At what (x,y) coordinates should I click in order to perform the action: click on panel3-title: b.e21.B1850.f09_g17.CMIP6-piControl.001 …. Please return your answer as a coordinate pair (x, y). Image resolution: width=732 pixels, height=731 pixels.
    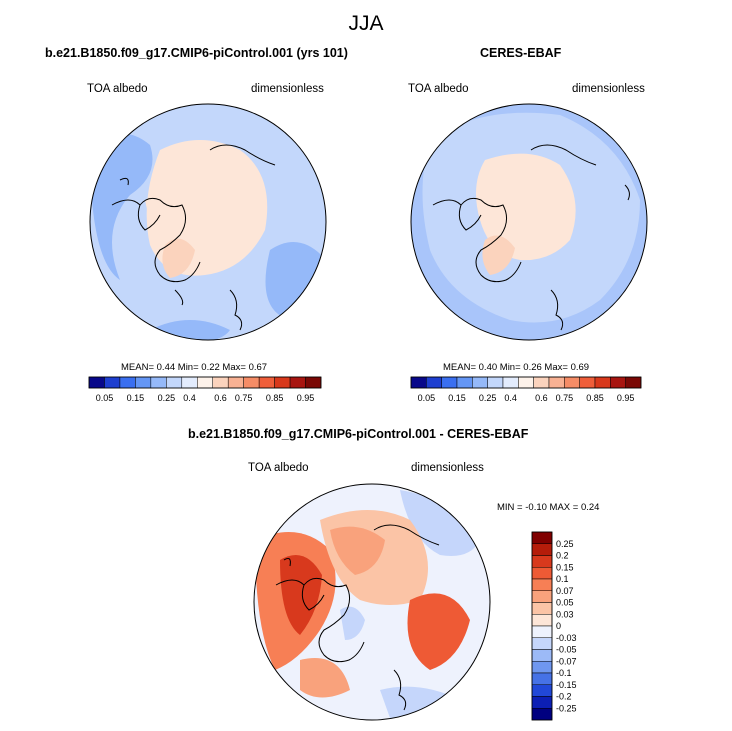
    Looking at the image, I should click on (358, 434).